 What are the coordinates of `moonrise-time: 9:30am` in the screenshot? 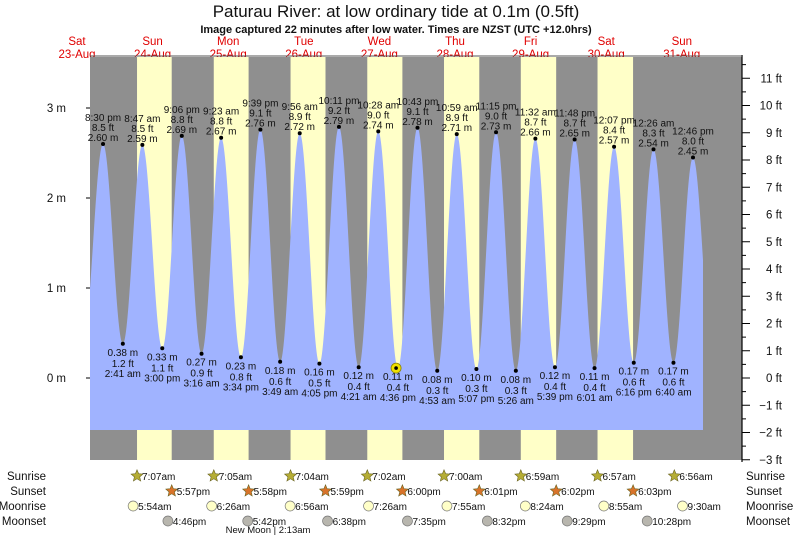 It's located at (704, 507).